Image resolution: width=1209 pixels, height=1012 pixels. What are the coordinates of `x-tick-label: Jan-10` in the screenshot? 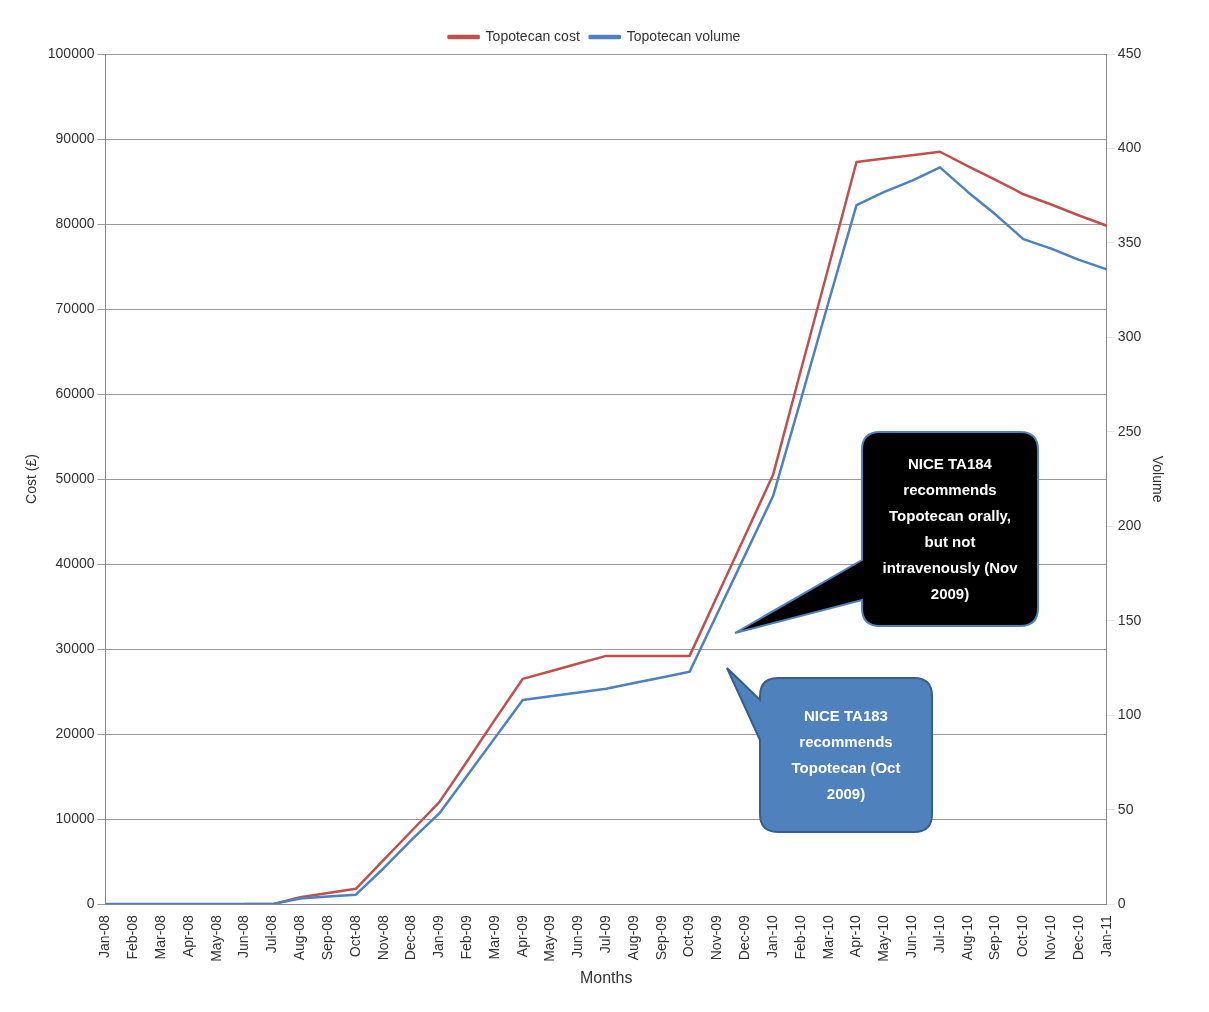 It's located at (771, 936).